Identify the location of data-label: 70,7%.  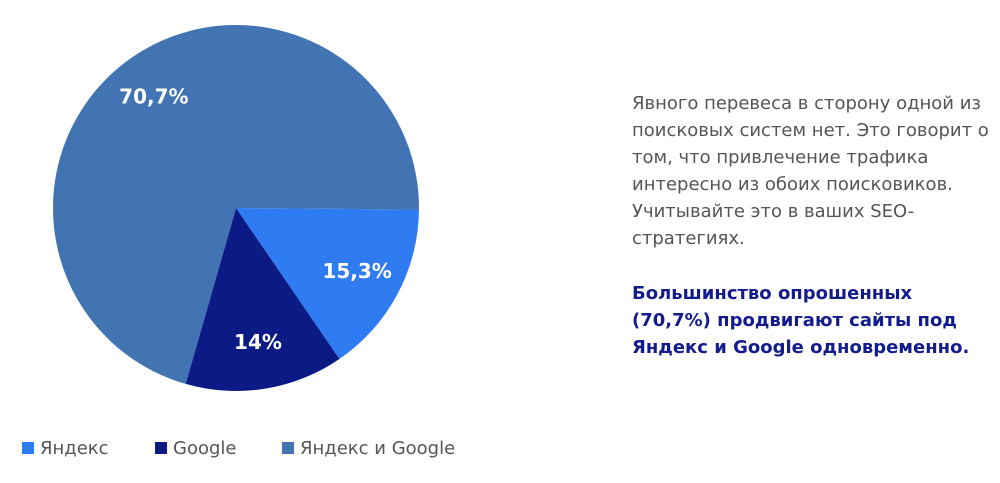
(153, 97).